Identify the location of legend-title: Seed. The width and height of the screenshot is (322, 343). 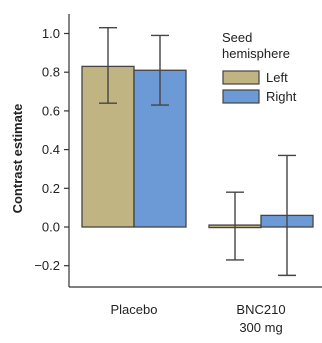
(237, 37).